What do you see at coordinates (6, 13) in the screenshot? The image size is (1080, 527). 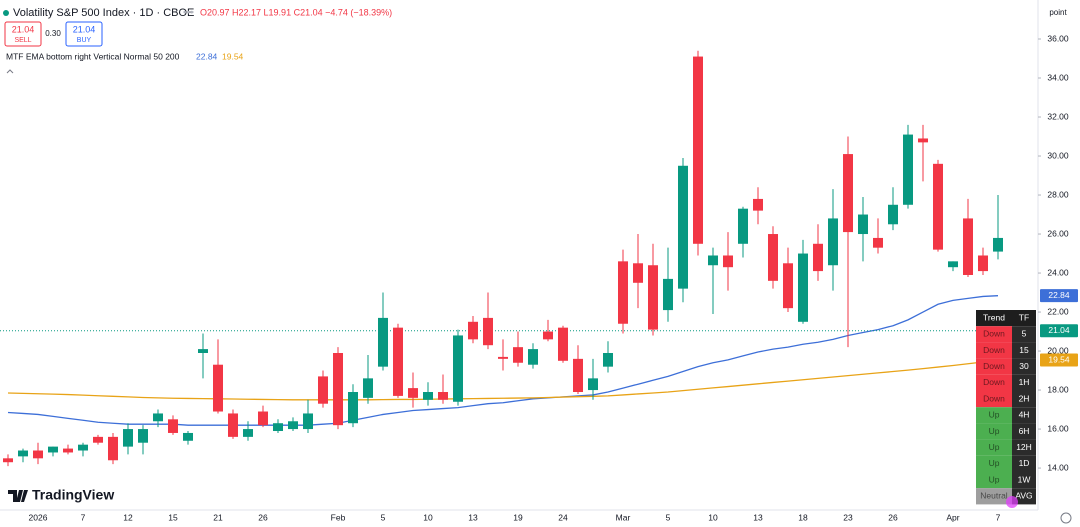 I see `status-dot` at bounding box center [6, 13].